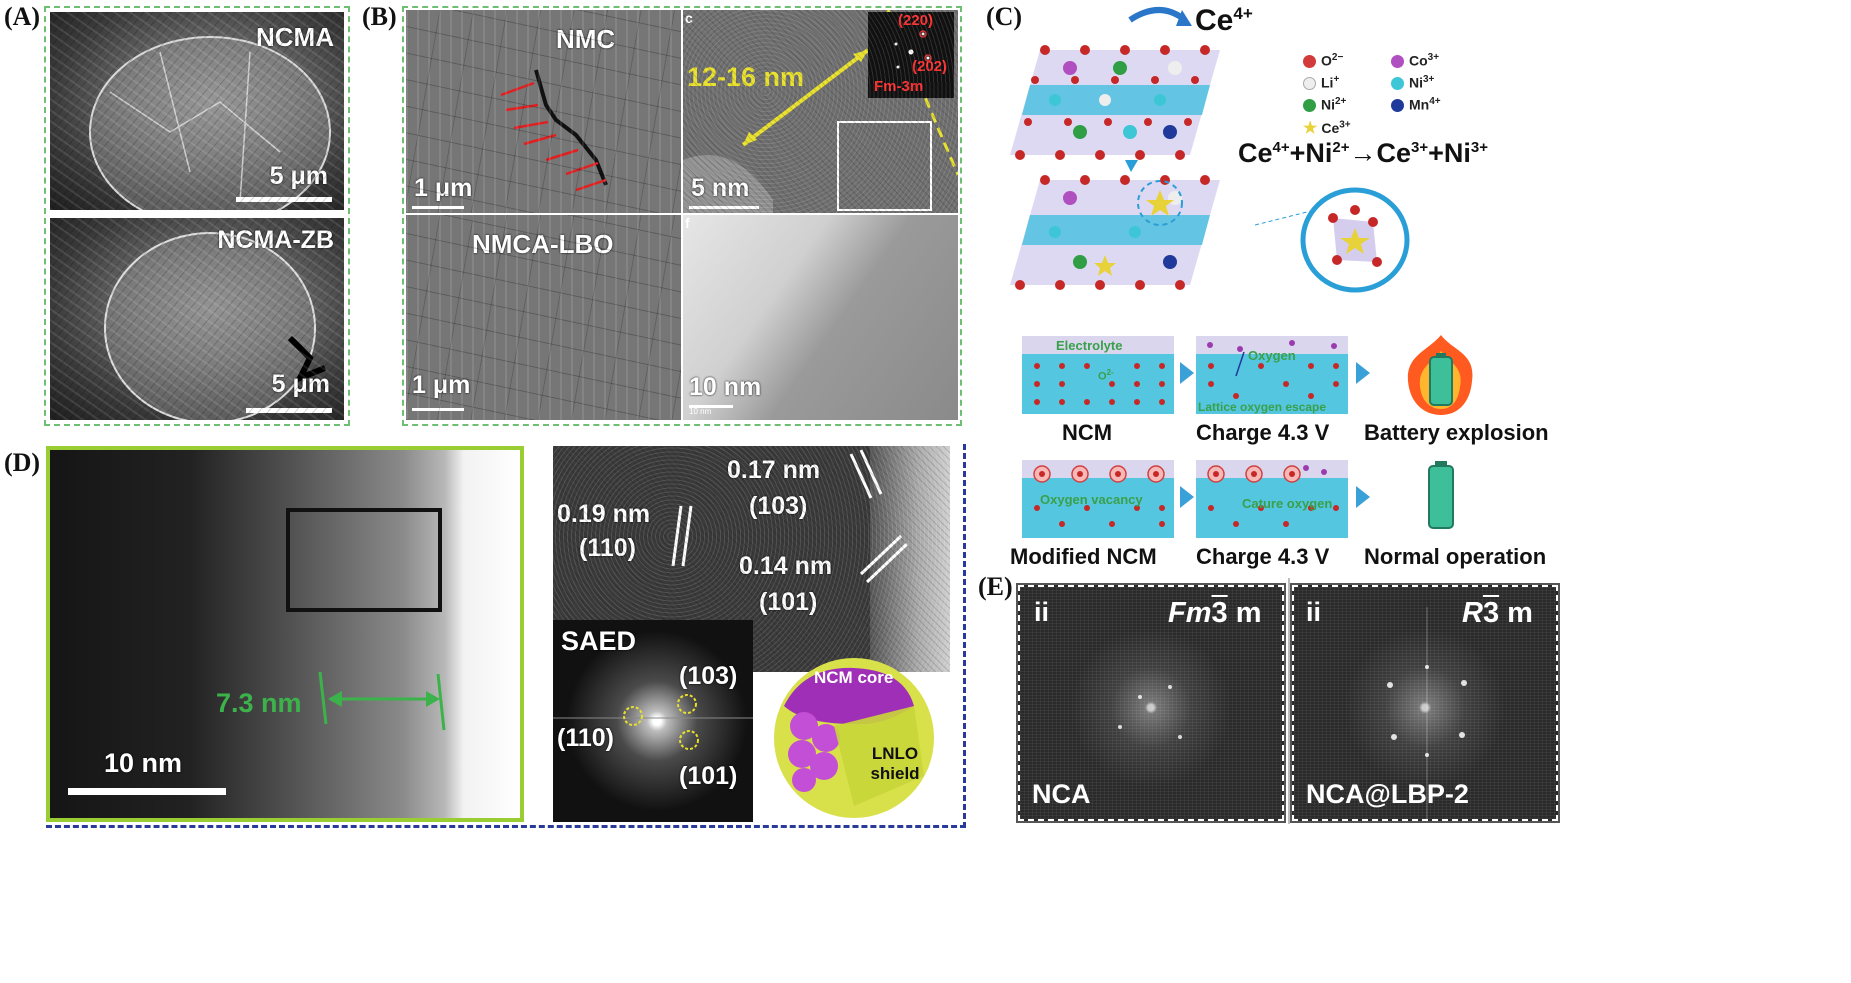 The width and height of the screenshot is (1851, 983). Describe the element at coordinates (599, 641) in the screenshot. I see `saed-title: SAED` at that location.